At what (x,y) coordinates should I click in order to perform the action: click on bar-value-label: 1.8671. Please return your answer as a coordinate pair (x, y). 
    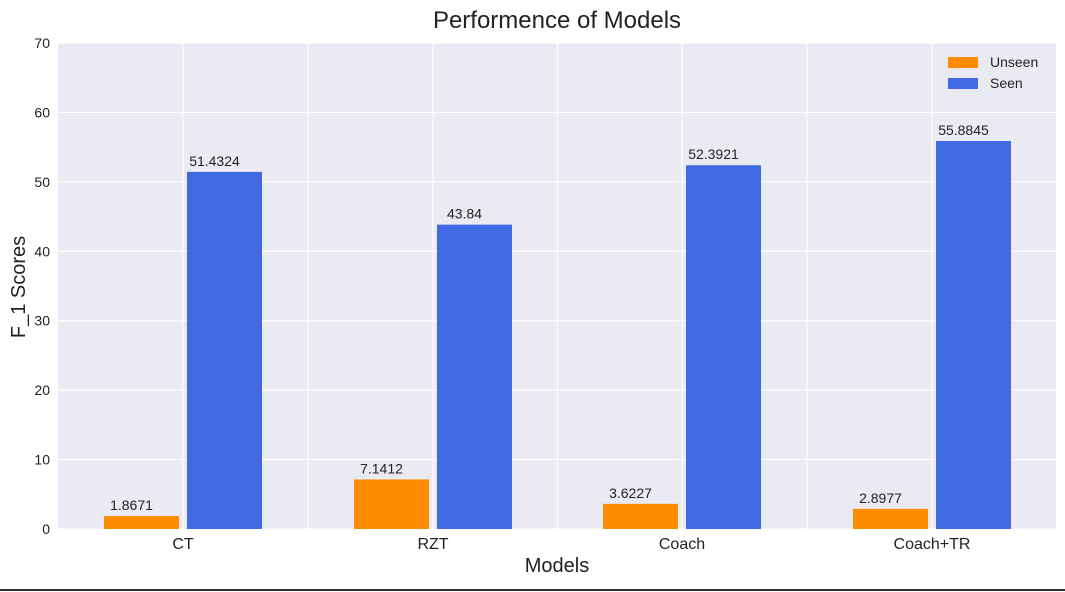
    Looking at the image, I should click on (131, 505).